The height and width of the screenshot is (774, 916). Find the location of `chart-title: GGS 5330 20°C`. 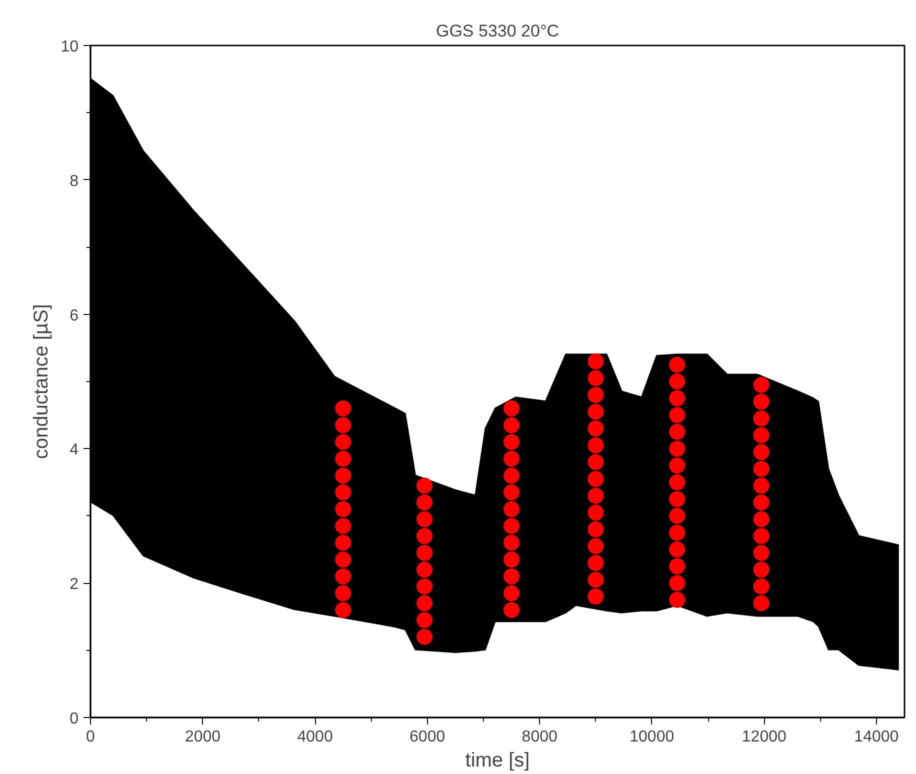

chart-title: GGS 5330 20°C is located at coordinates (498, 31).